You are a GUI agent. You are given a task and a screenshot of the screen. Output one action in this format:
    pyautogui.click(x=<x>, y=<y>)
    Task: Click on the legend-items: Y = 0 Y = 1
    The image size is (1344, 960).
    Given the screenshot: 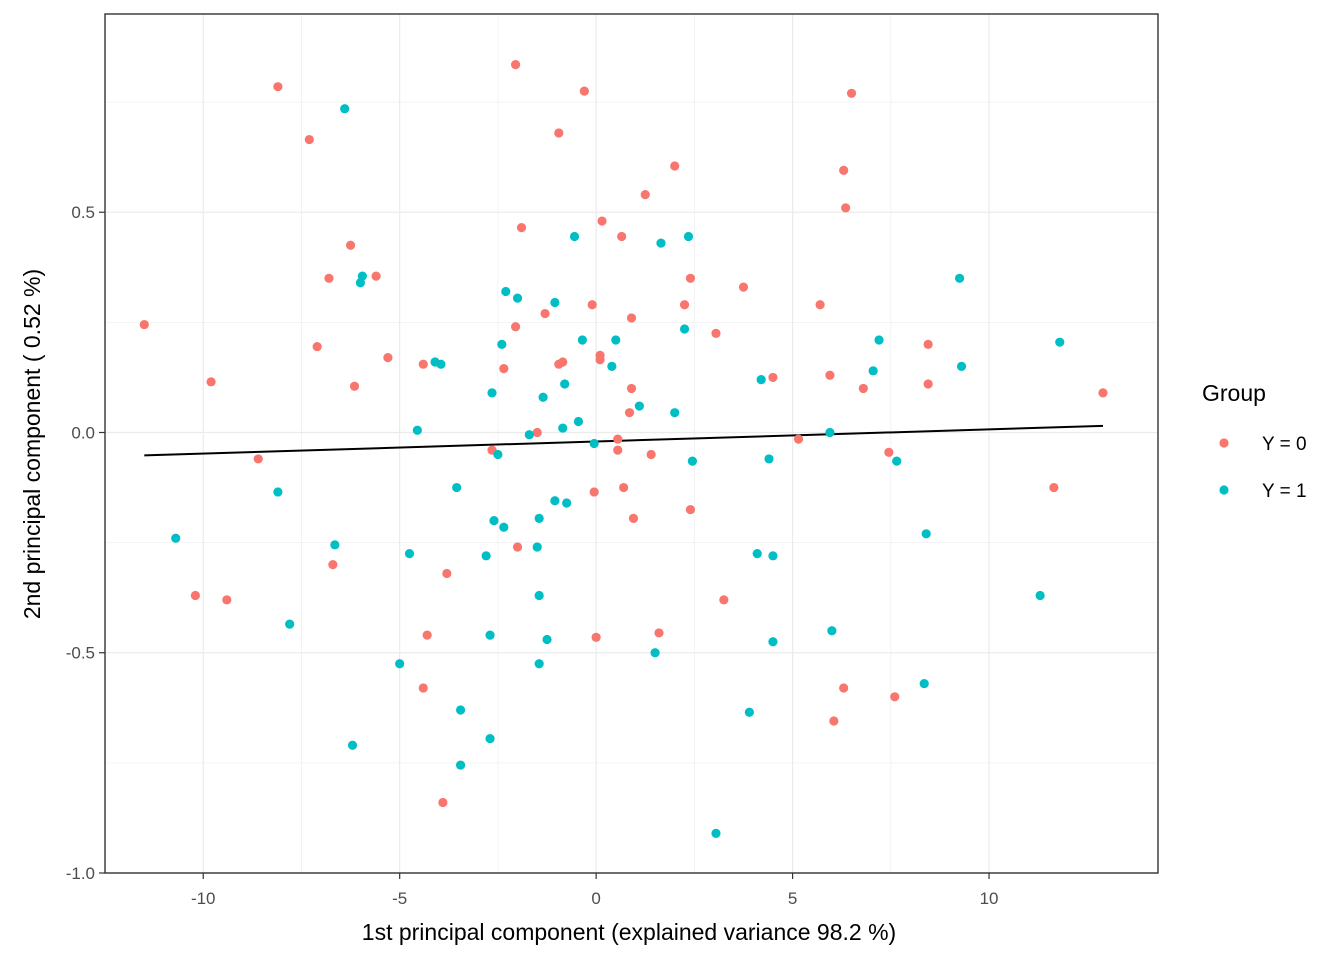 What is the action you would take?
    pyautogui.click(x=1263, y=468)
    